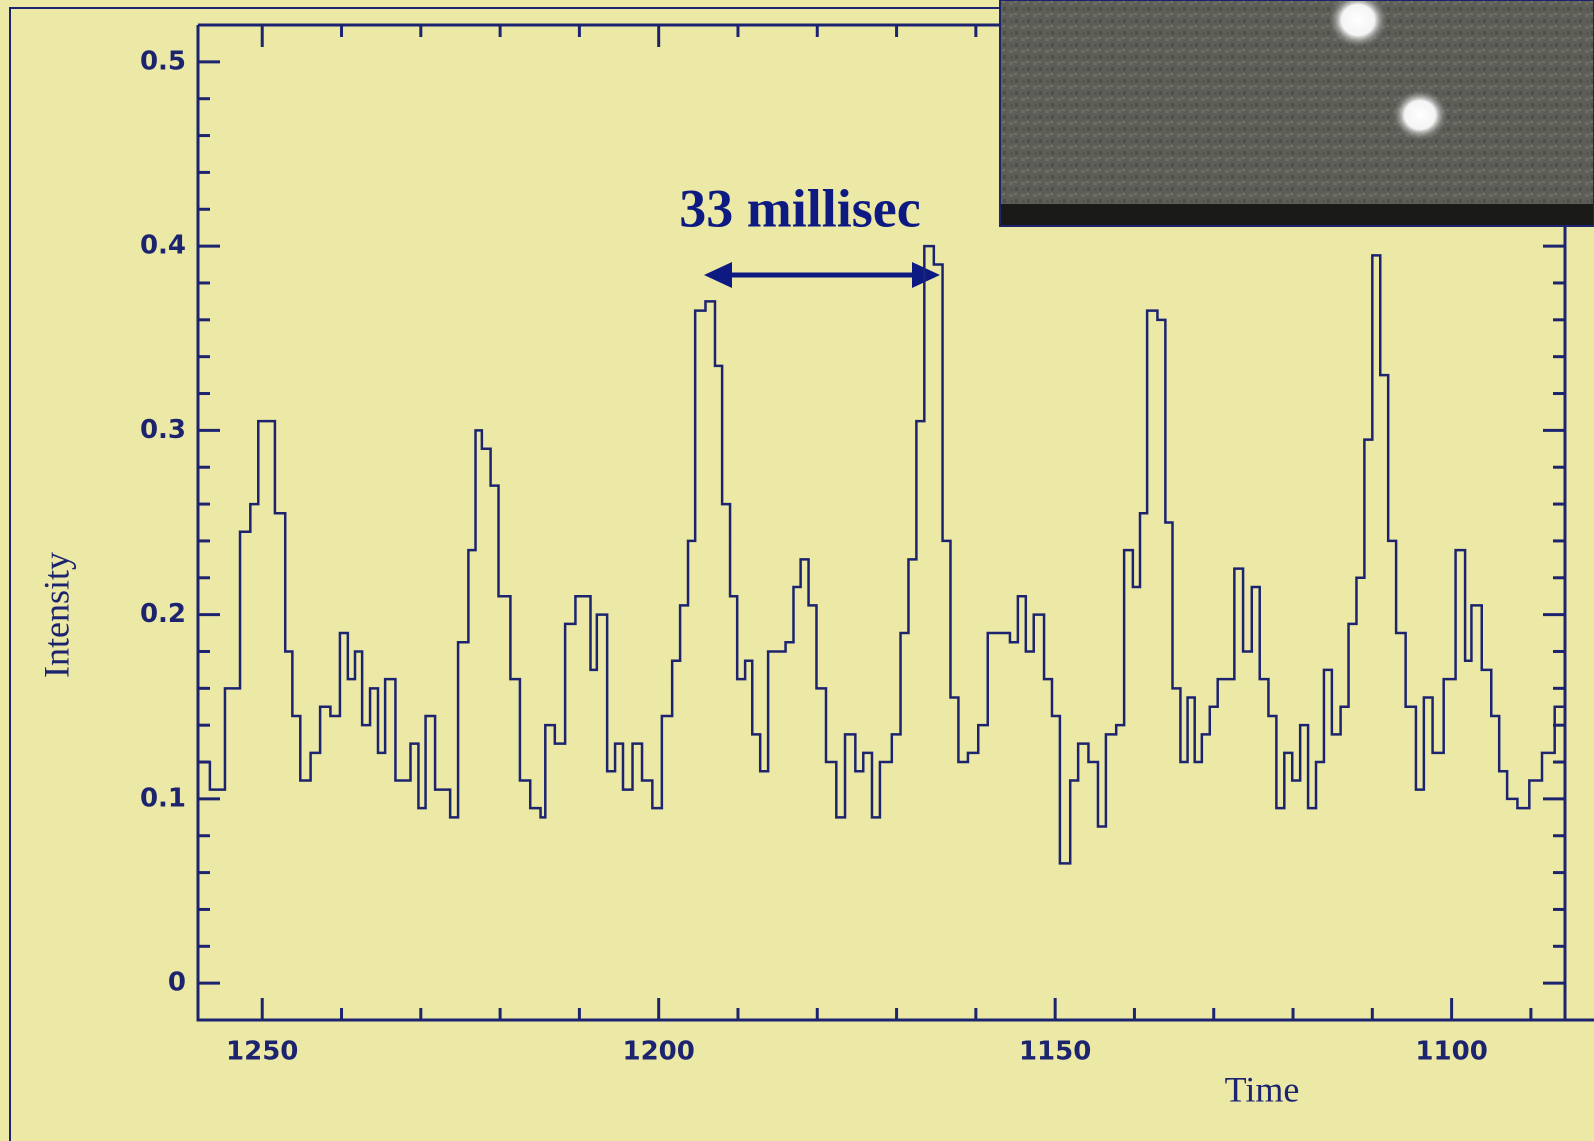  I want to click on period-arrow, so click(822, 275).